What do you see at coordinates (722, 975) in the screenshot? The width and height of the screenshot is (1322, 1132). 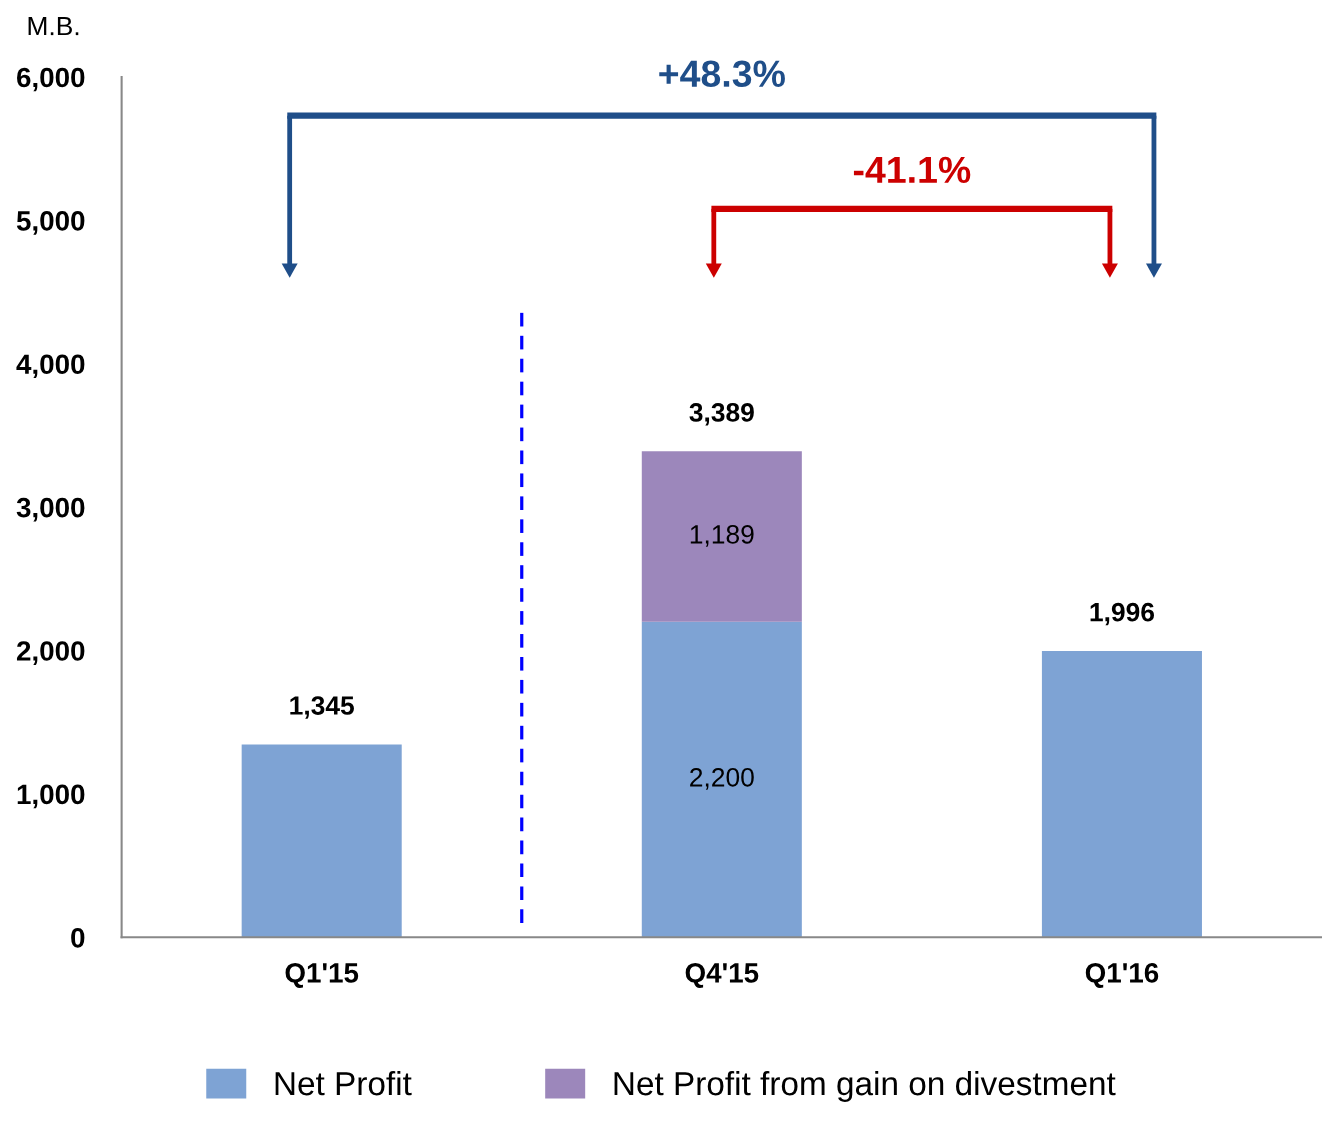 I see `x-tick-label: Q4'15` at bounding box center [722, 975].